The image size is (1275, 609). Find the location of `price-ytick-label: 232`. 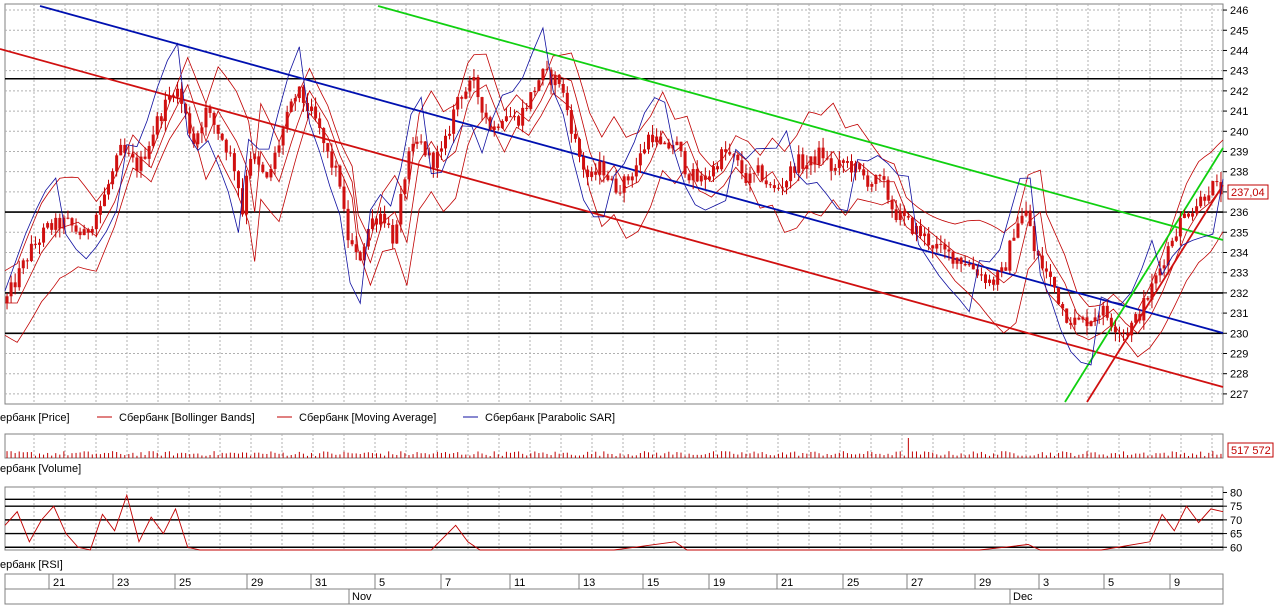

price-ytick-label: 232 is located at coordinates (1239, 294).